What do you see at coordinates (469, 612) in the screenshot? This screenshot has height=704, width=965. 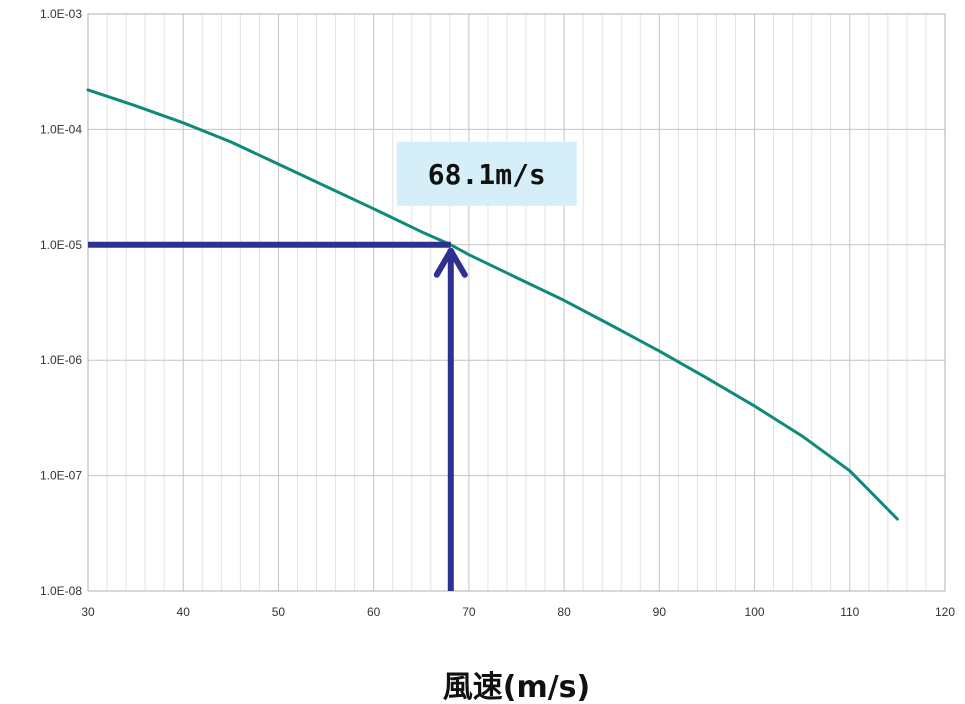 I see `x-tick-label: 70` at bounding box center [469, 612].